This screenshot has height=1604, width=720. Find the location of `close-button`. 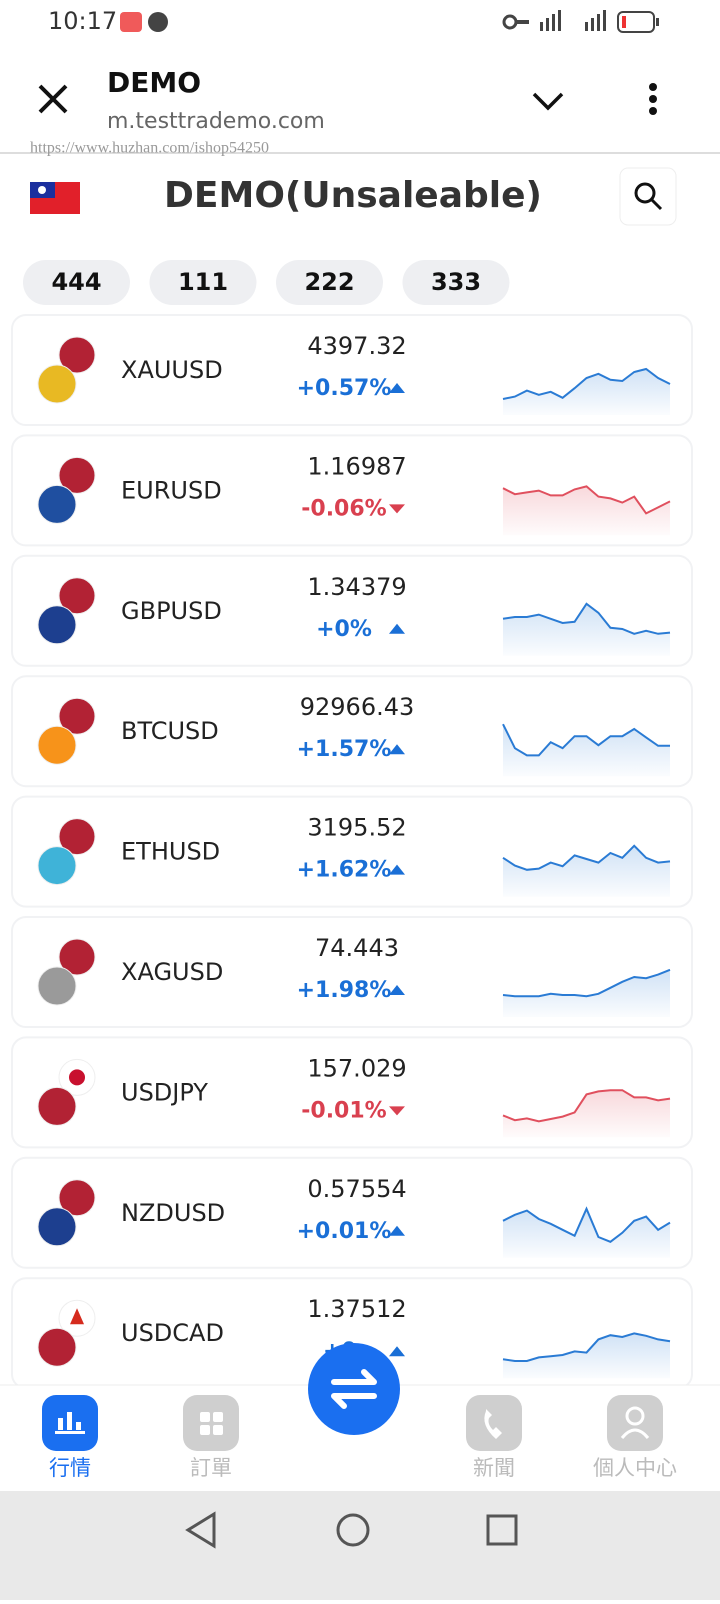

close-button is located at coordinates (53, 99).